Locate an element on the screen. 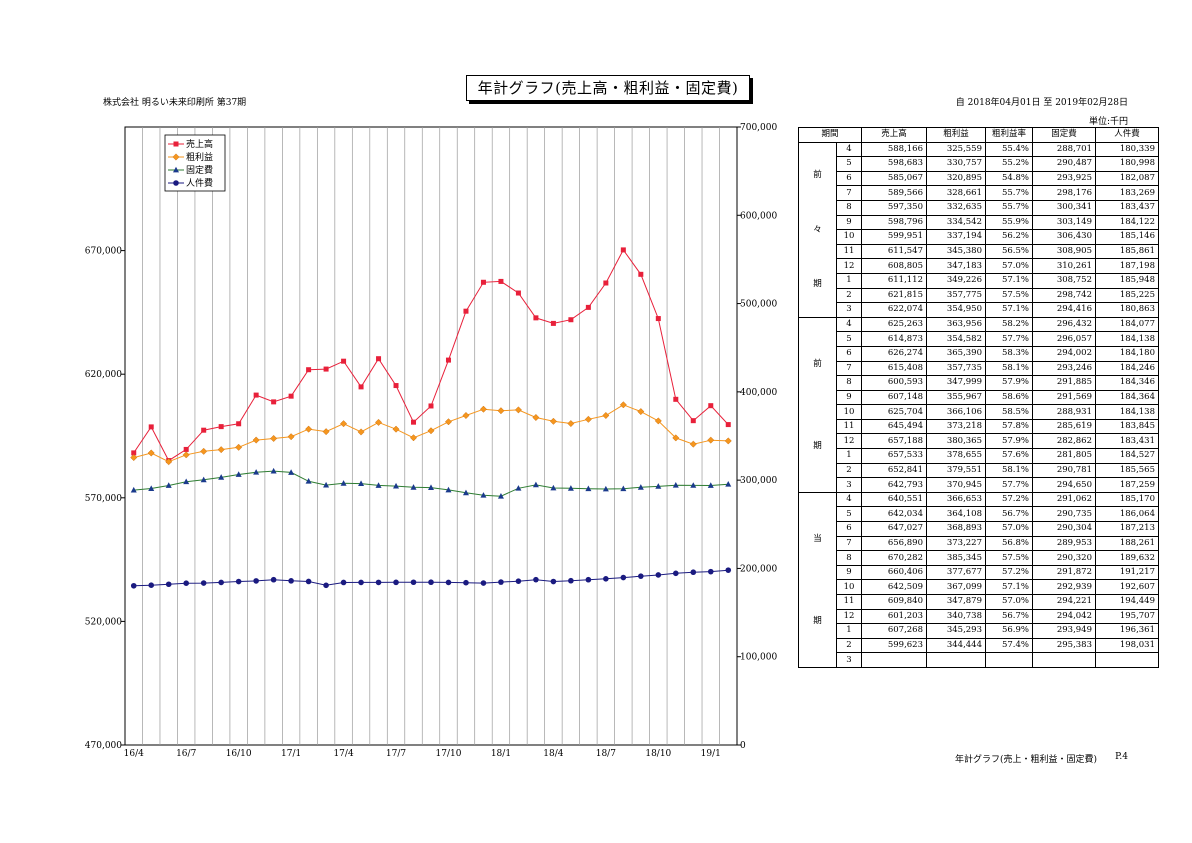 The height and width of the screenshot is (843, 1192). month-cell: 3 is located at coordinates (849, 310).